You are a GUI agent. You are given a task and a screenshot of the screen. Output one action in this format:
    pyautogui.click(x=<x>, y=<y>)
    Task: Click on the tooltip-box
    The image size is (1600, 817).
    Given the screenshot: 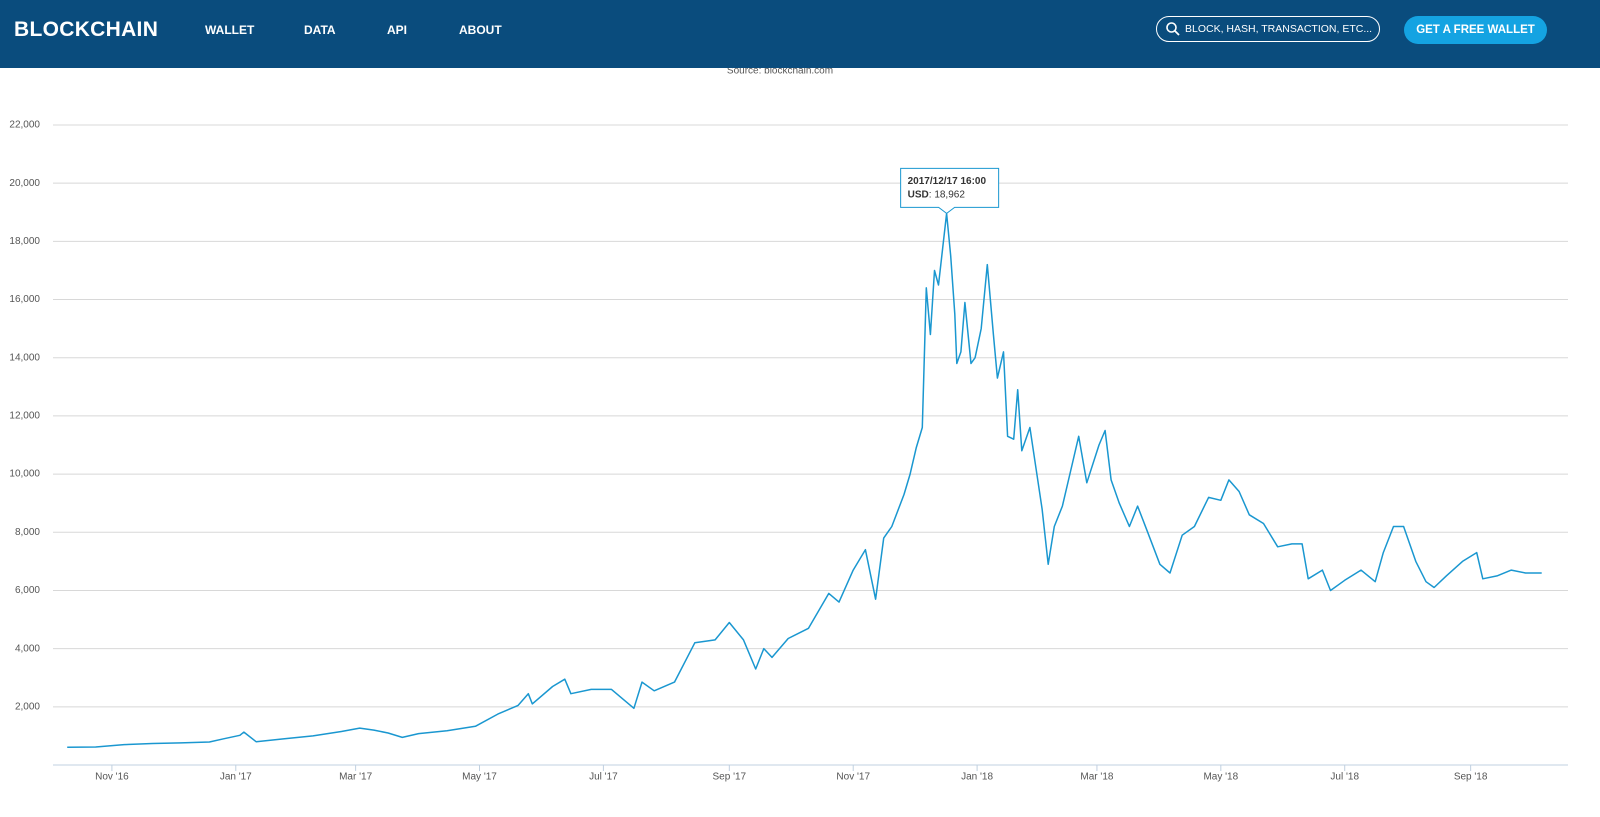 What is the action you would take?
    pyautogui.click(x=950, y=191)
    